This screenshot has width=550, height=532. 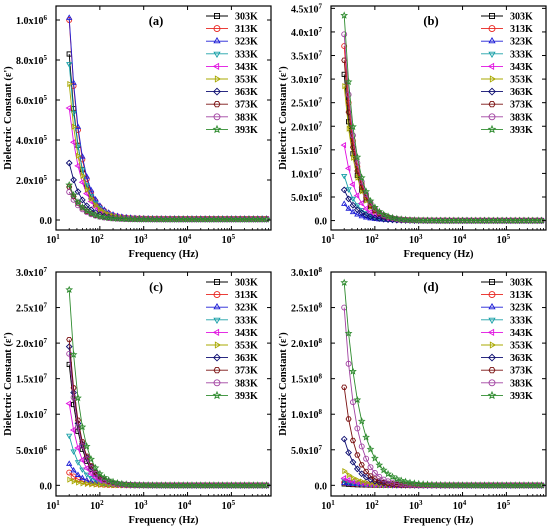 I want to click on x-tick-label: 10⁴, so click(x=185, y=239).